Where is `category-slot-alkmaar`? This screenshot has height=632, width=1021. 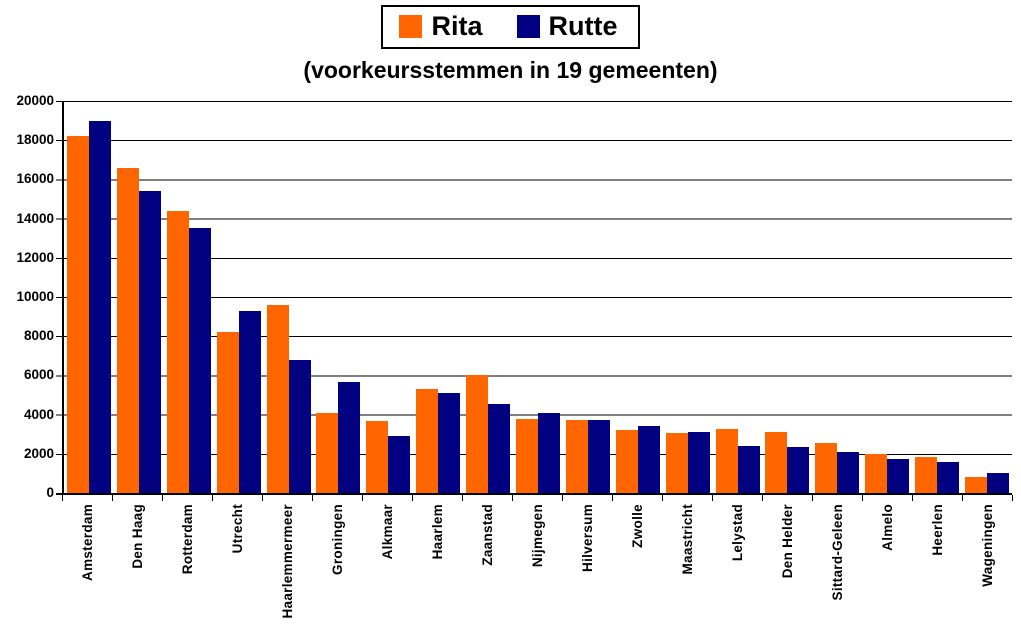
category-slot-alkmaar is located at coordinates (388, 297).